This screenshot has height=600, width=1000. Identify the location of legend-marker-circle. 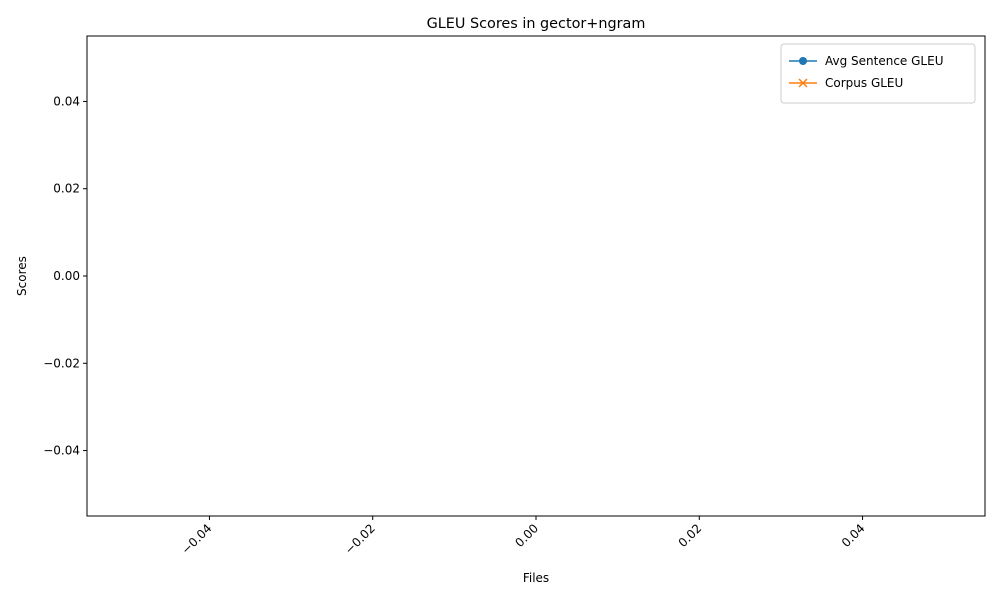
(803, 61).